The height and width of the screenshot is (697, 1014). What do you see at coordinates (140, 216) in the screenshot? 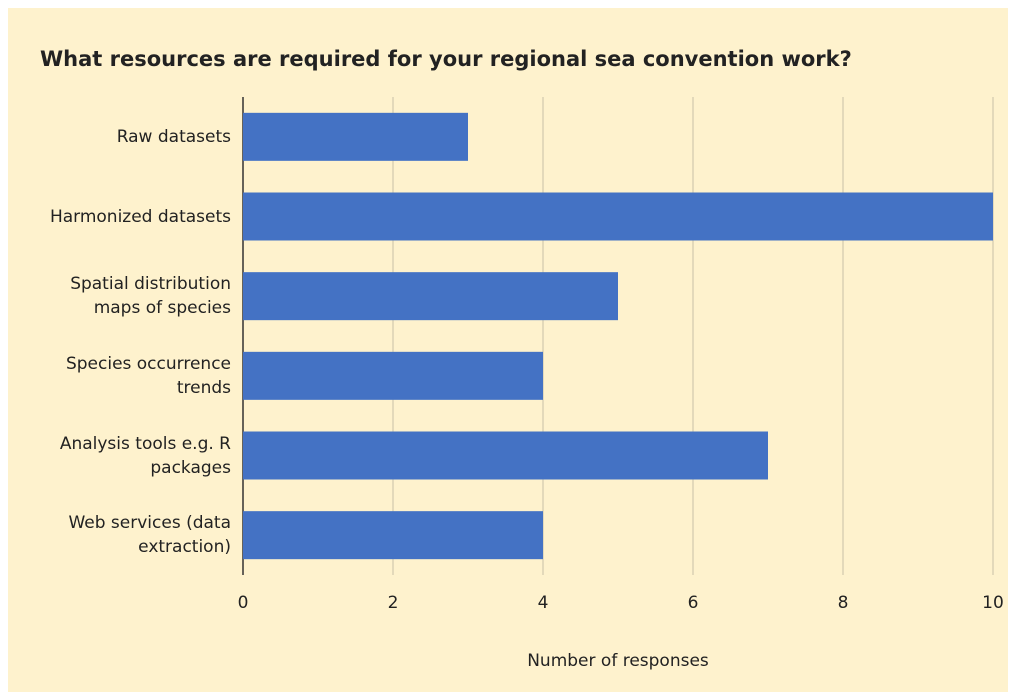
I see `y-tick-label: Harmonized datasets` at bounding box center [140, 216].